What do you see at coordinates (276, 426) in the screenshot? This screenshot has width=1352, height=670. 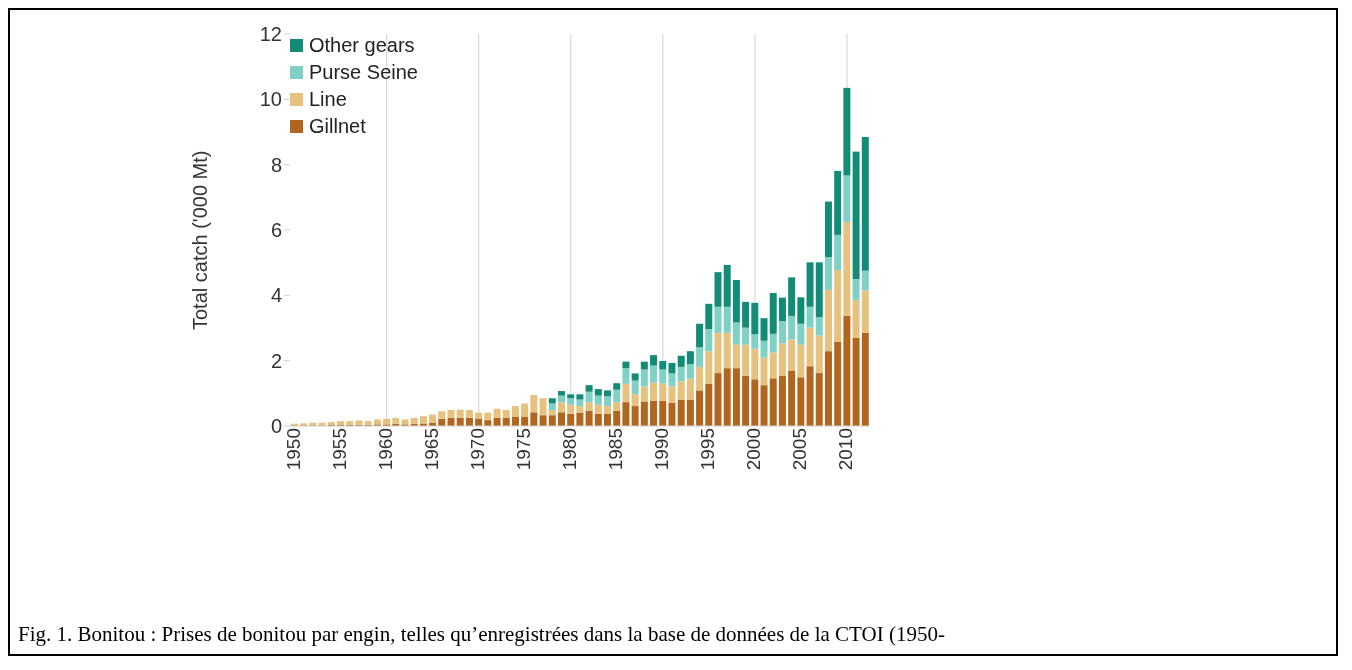 I see `y-tick-label: 0` at bounding box center [276, 426].